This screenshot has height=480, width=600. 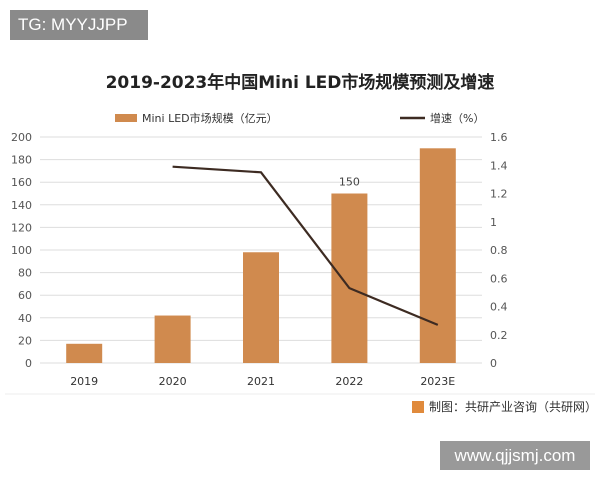 I want to click on right-tick-label: 0.6, so click(x=499, y=278).